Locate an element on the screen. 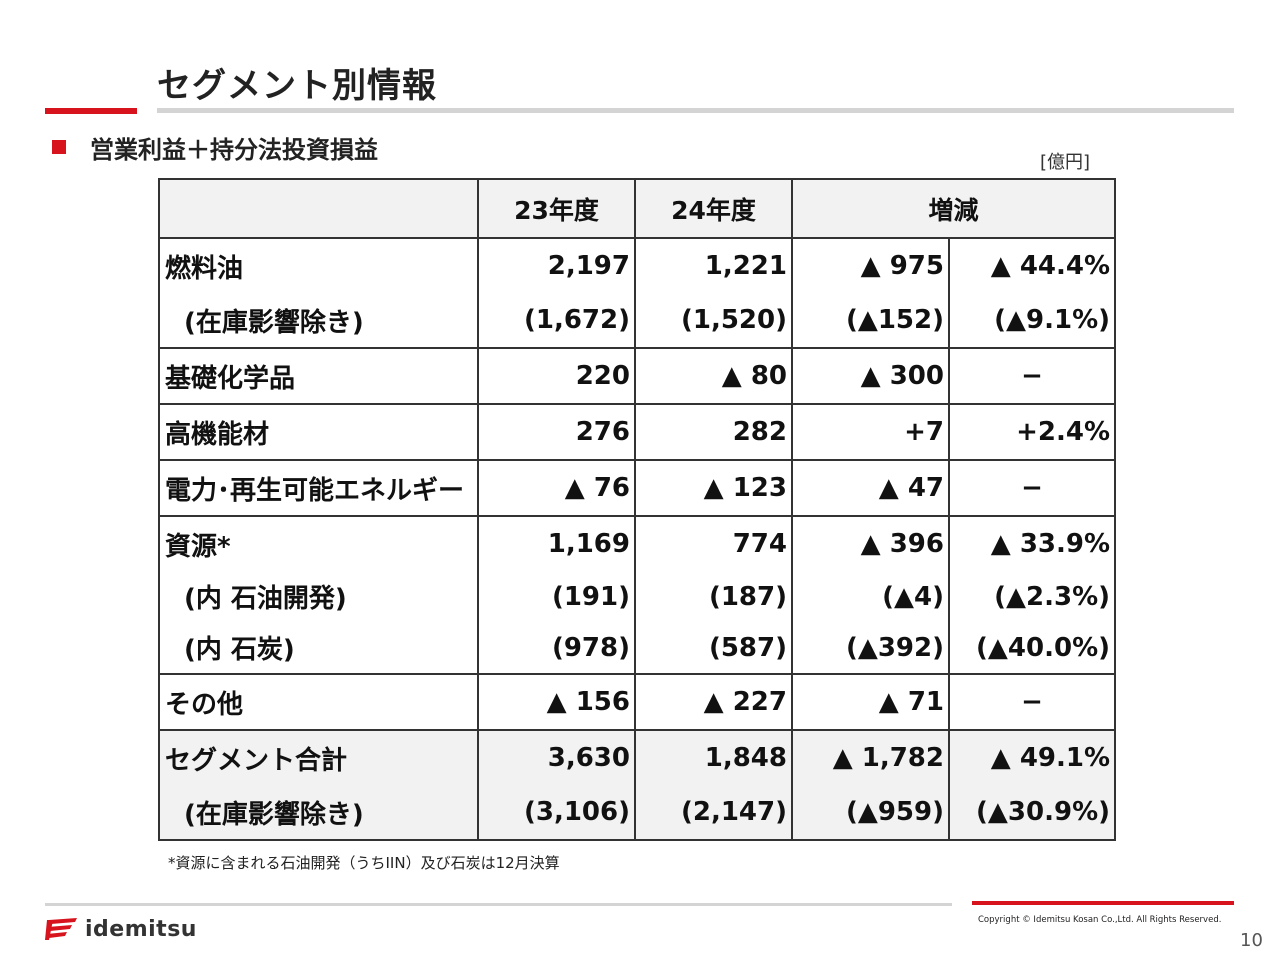 The height and width of the screenshot is (960, 1280). footnote: *資源に含まれる石油開発（うちIIN）及び石炭は12月決算 is located at coordinates (364, 863).